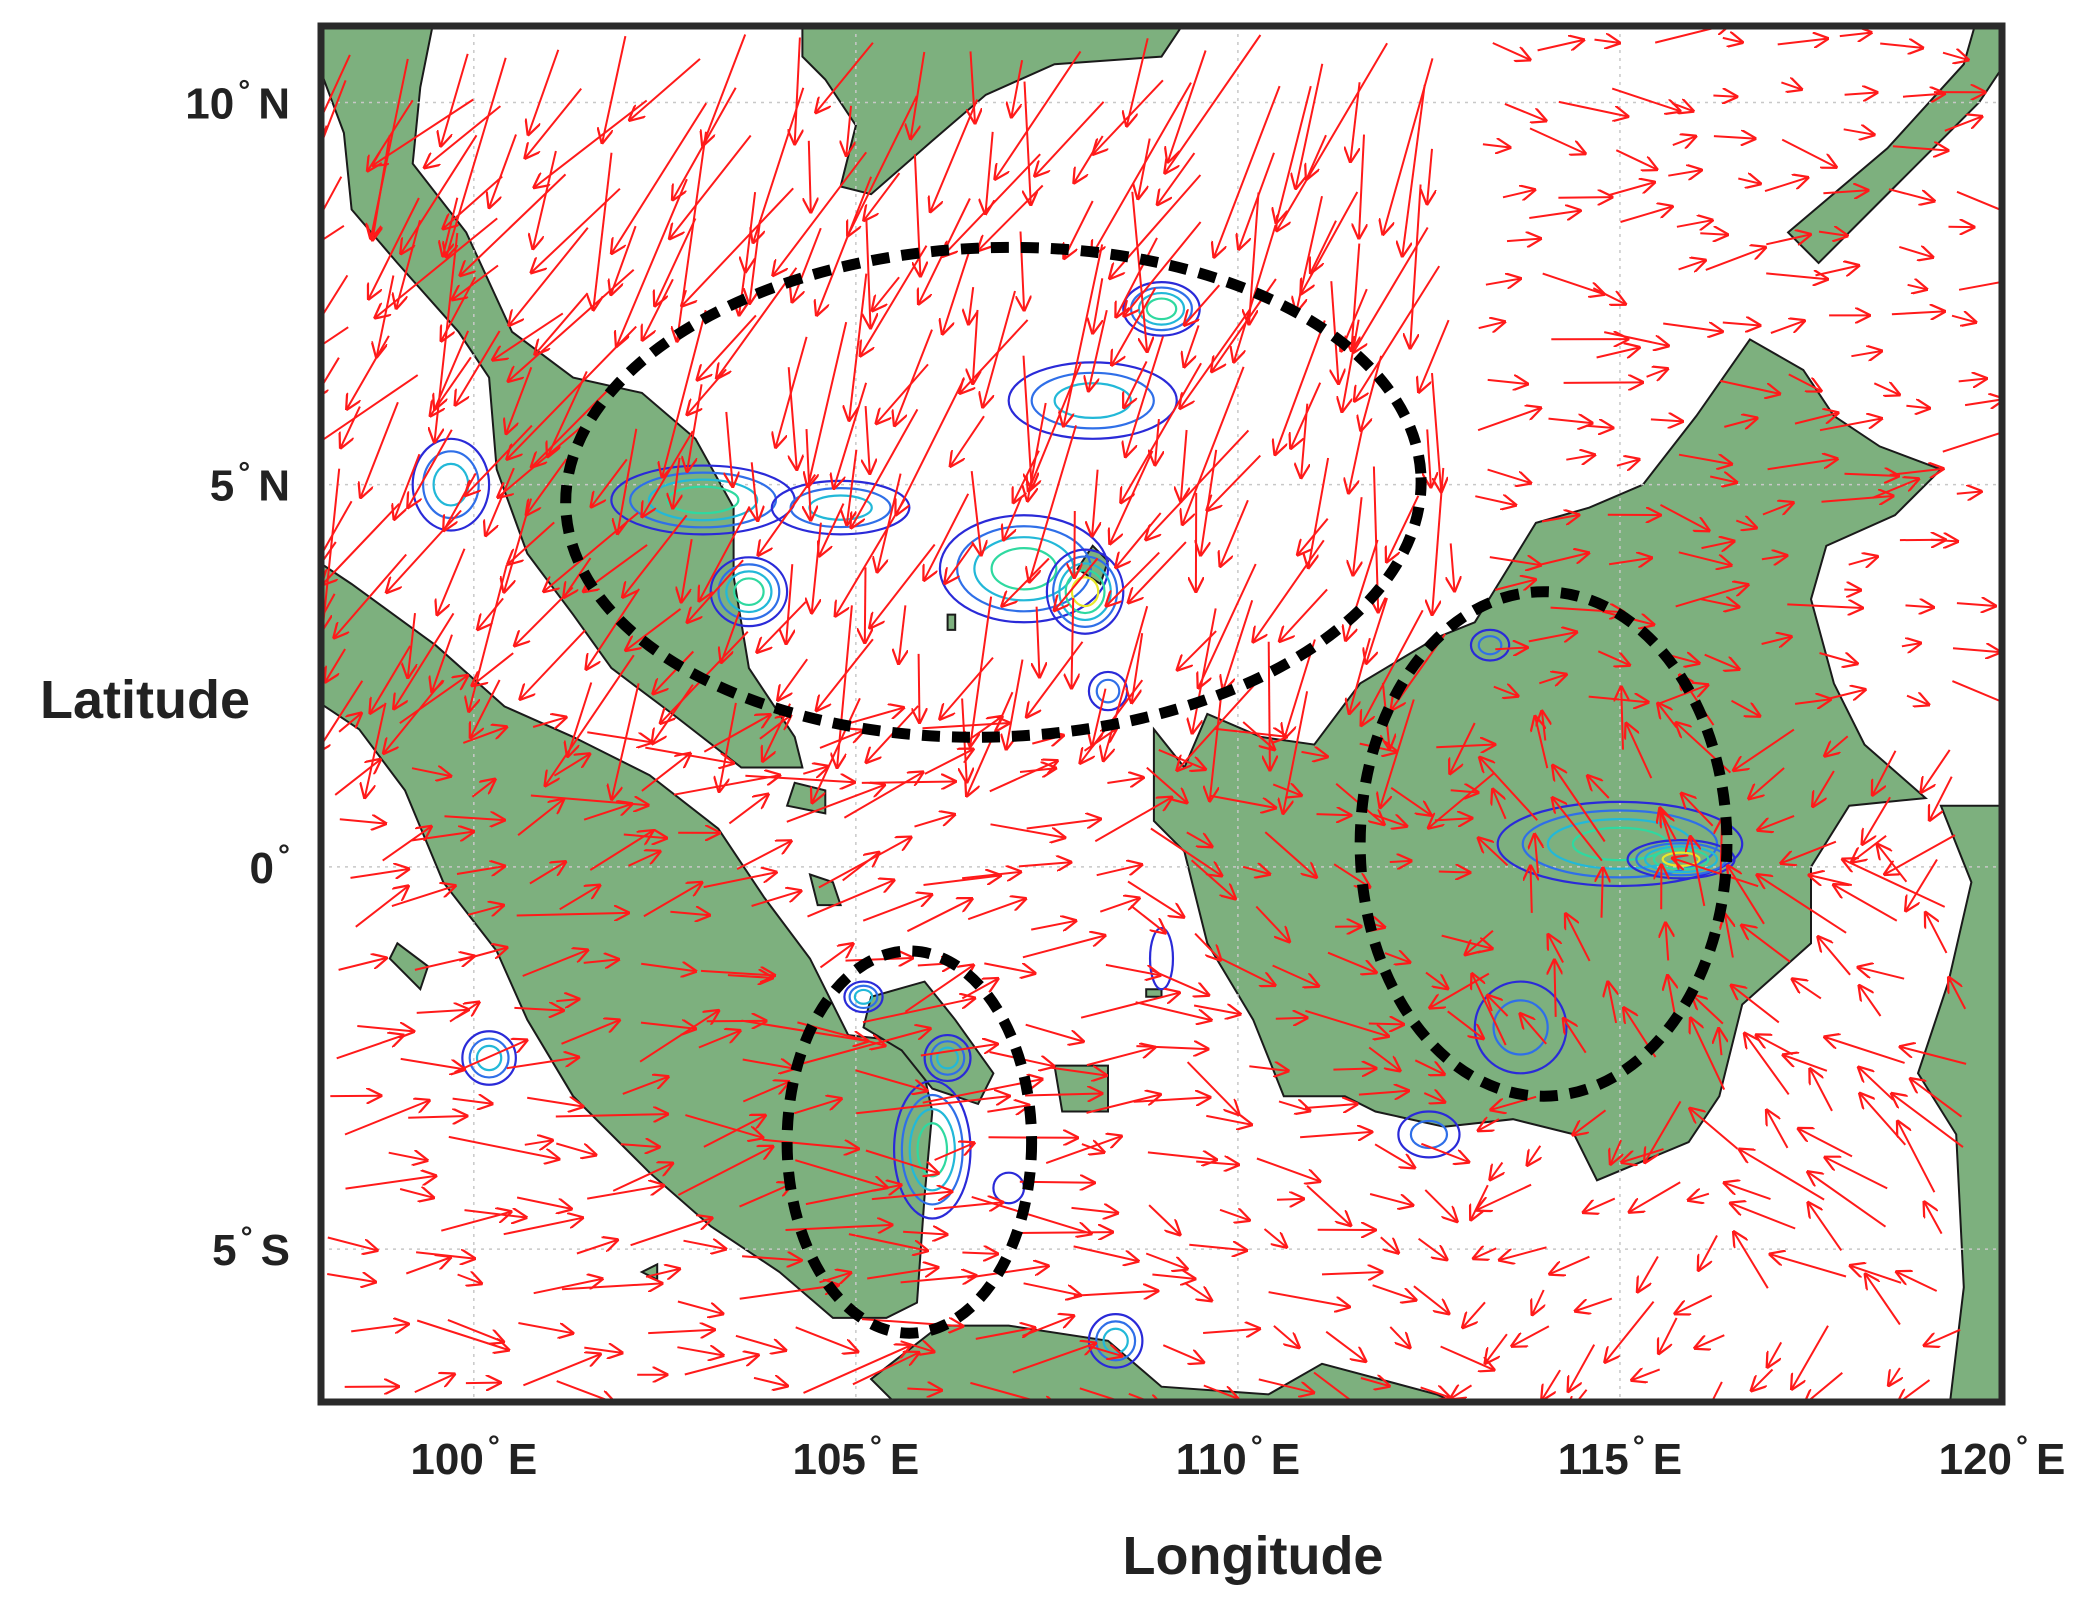  Describe the element at coordinates (250, 484) in the screenshot. I see `lat-tick-label: 5 ° N` at that location.